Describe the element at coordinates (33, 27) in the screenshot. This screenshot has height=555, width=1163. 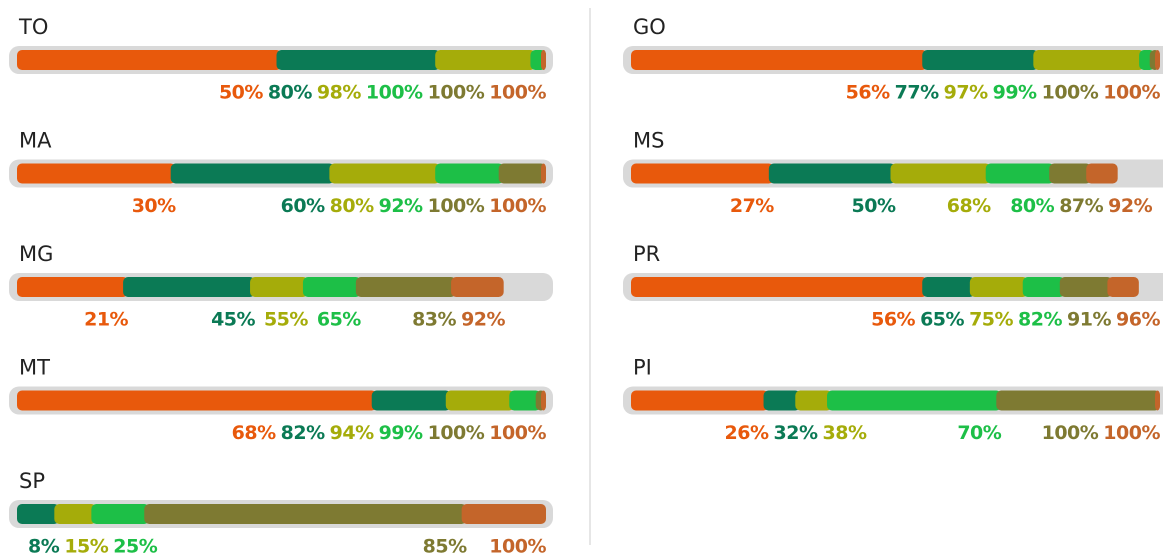
I see `state-name: TO` at that location.